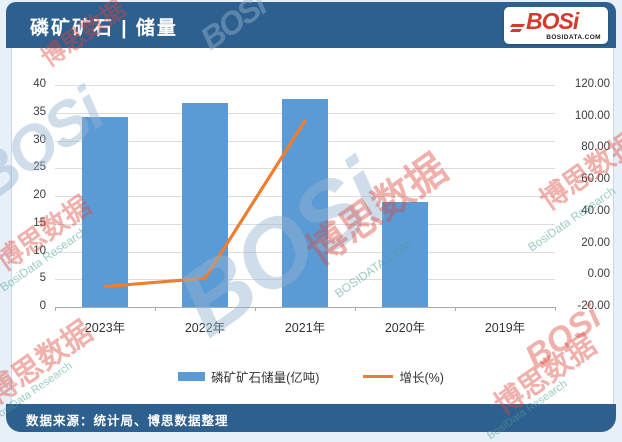 This screenshot has width=622, height=442. What do you see at coordinates (595, 147) in the screenshot?
I see `right-axis-tick: 80.00` at bounding box center [595, 147].